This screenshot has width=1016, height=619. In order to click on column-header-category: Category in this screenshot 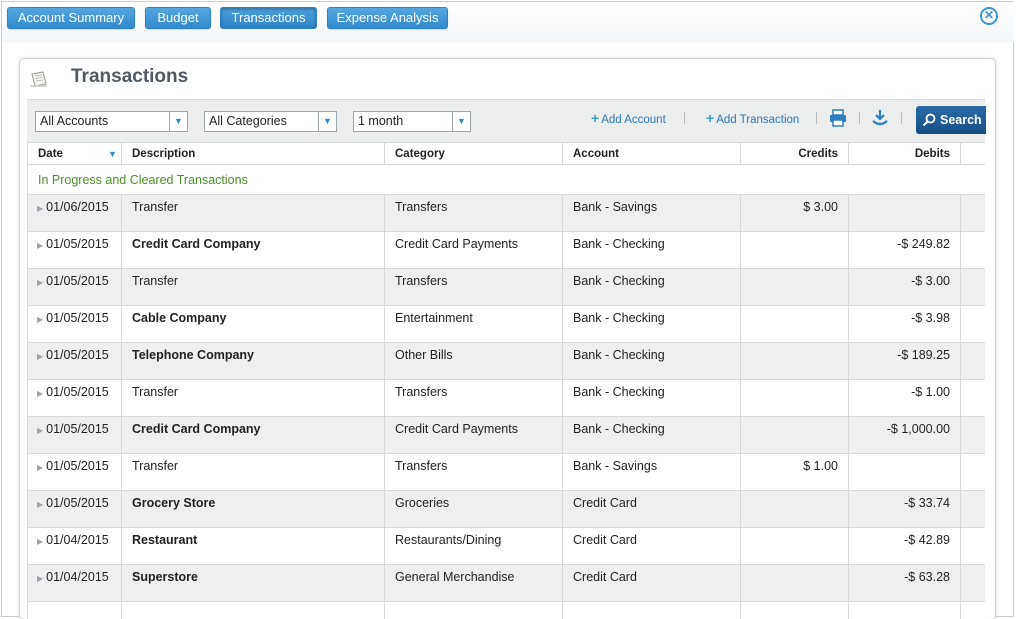, I will do `click(474, 154)`.